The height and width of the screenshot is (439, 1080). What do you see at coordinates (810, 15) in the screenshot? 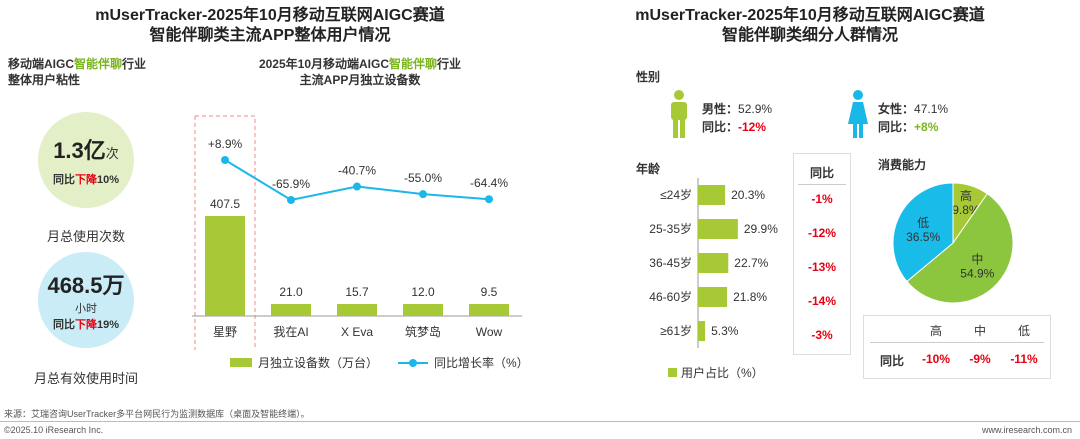
I see `right-title-line1: mUserTracker-2025年10月移动互联网AIGC赛道` at bounding box center [810, 15].